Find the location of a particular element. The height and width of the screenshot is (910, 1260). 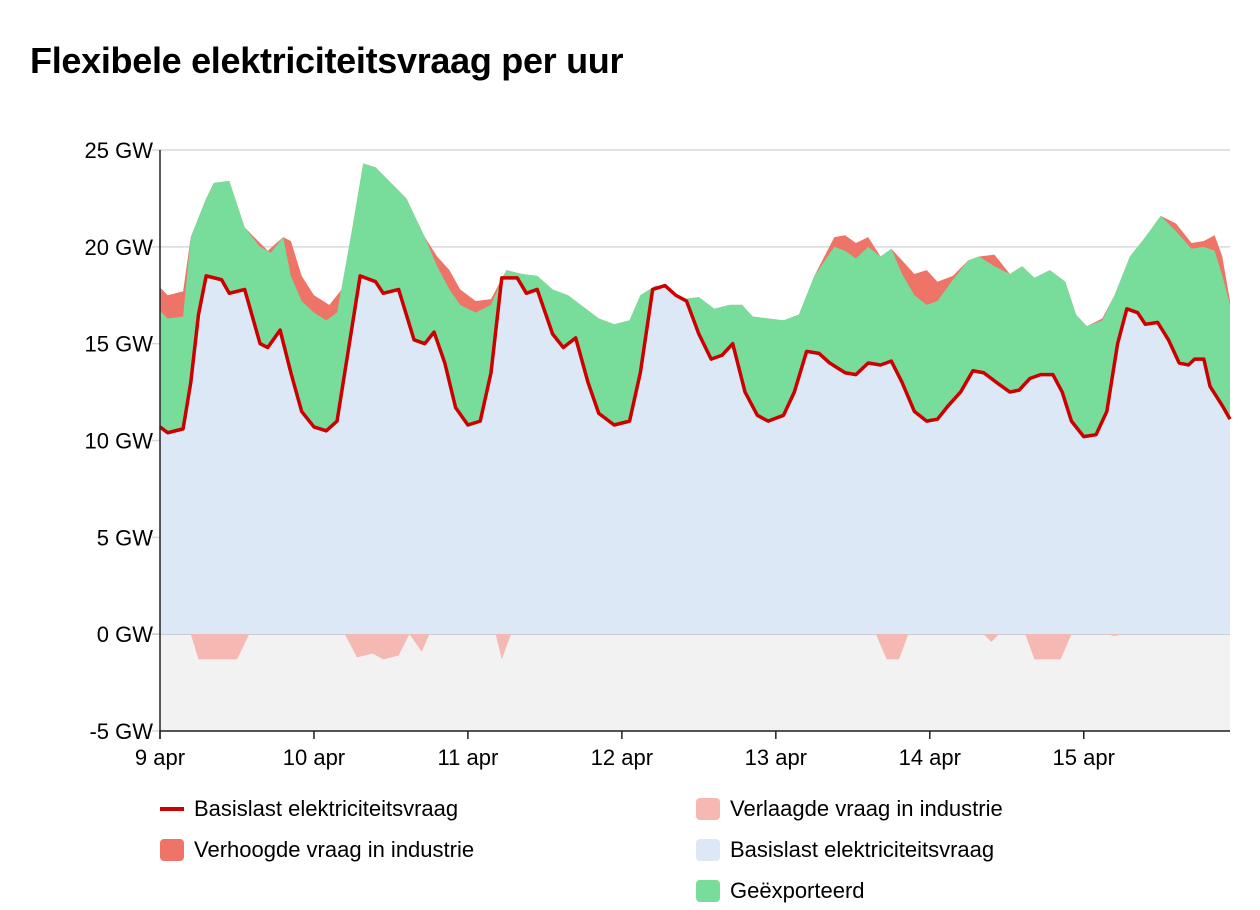

chart-title: Flexibele elektriciteitsvraag per uur is located at coordinates (327, 60).